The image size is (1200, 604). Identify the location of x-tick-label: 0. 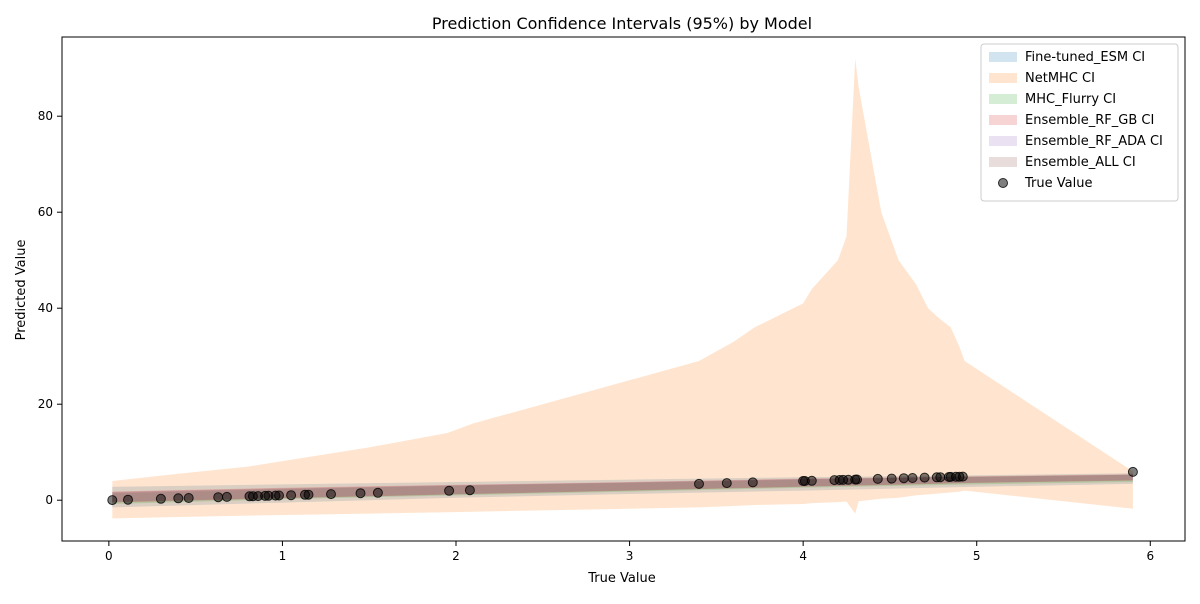
(109, 556).